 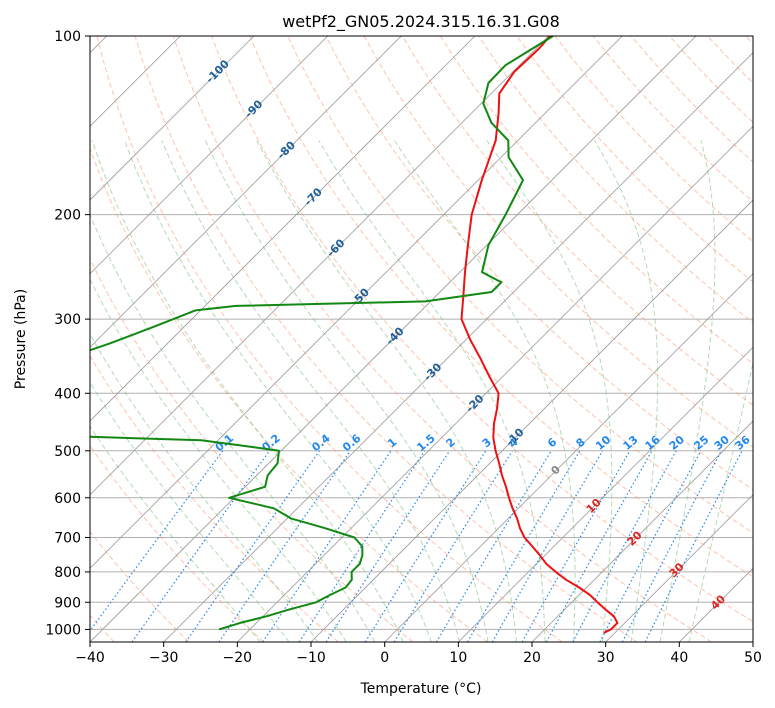 What do you see at coordinates (679, 658) in the screenshot?
I see `x-tick-label: 40` at bounding box center [679, 658].